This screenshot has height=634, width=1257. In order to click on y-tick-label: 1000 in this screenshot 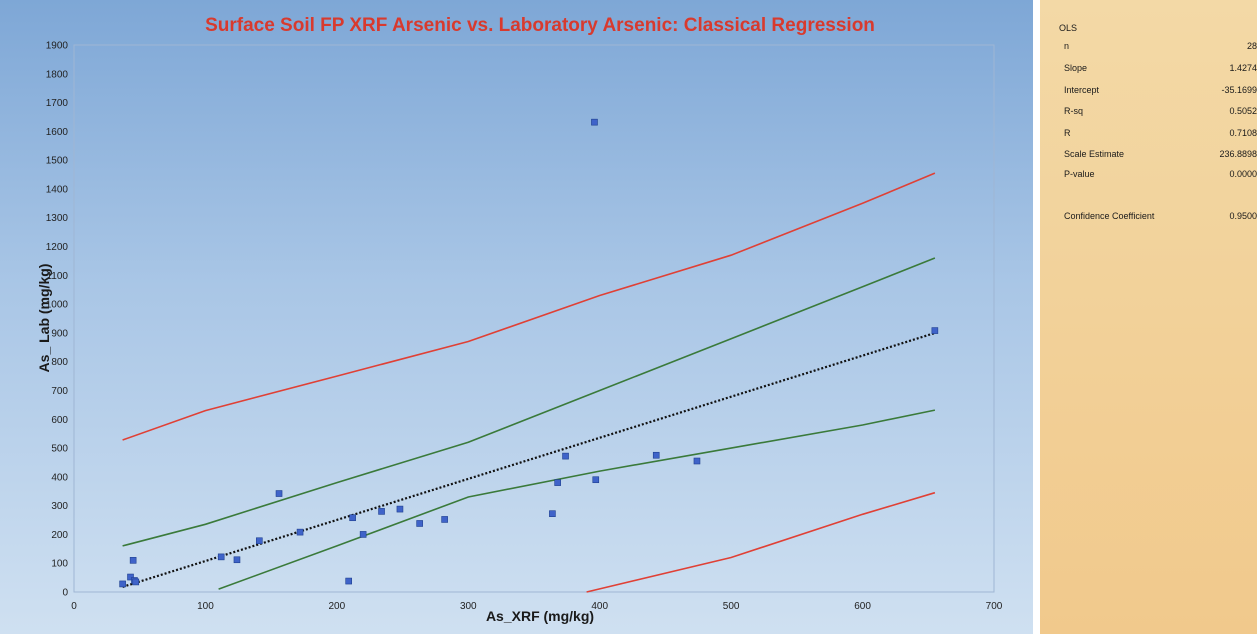, I will do `click(57, 305)`.